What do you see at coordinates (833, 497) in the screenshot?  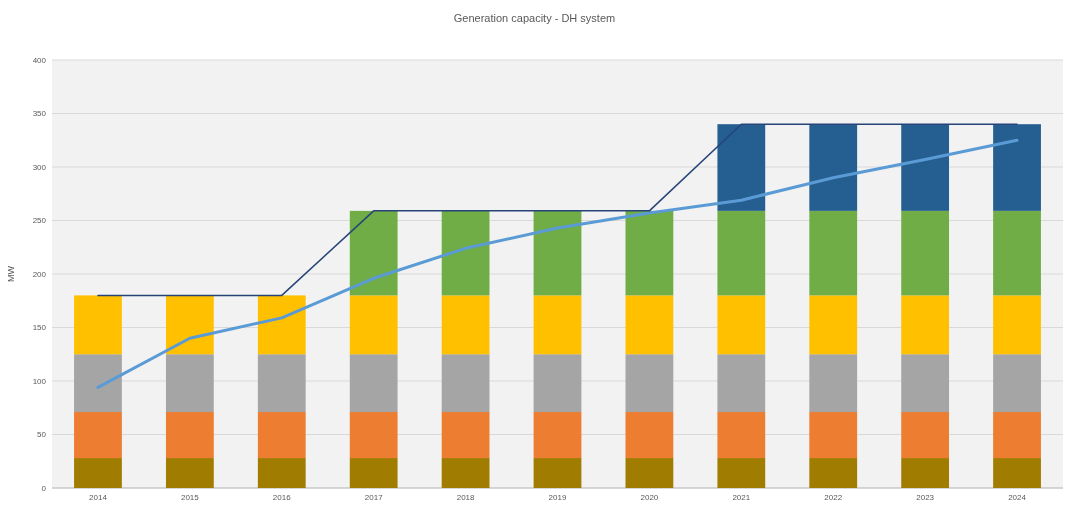 I see `x-tick-label: 2022` at bounding box center [833, 497].